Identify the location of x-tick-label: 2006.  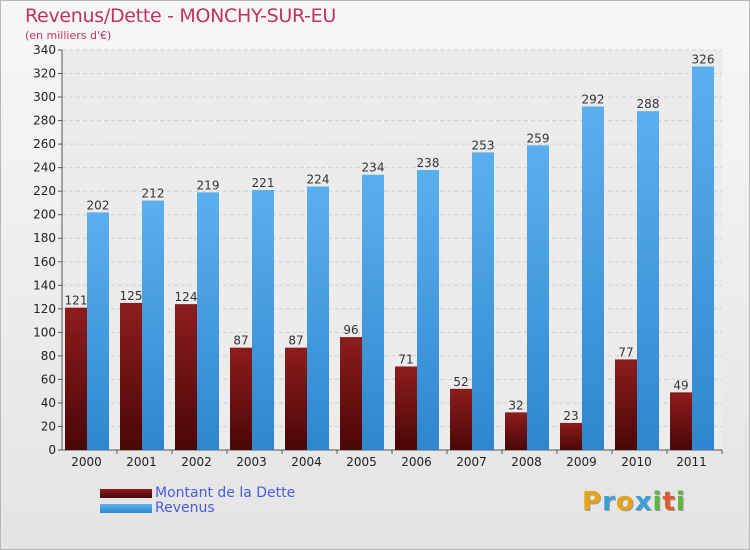
(416, 462).